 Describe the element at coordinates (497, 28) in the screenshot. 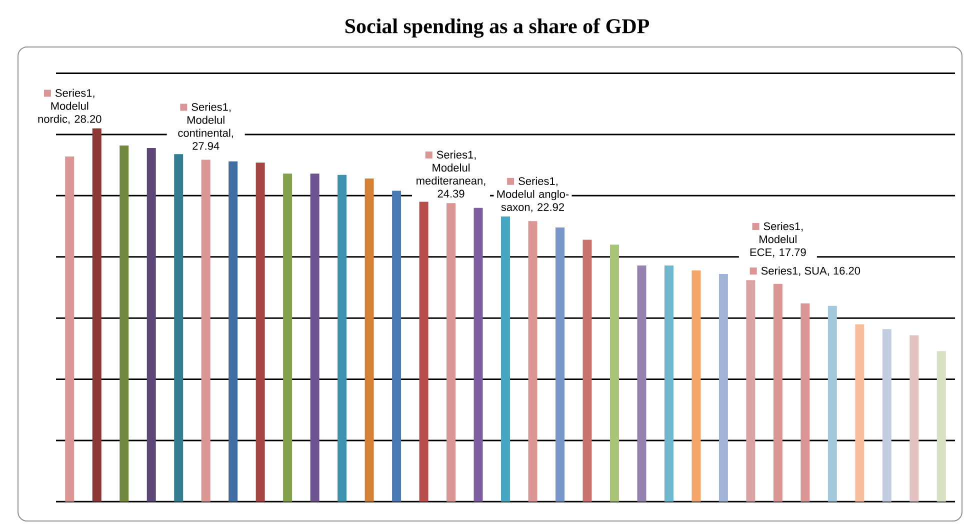

I see `chart-title: Social spending as a share of GDP` at that location.